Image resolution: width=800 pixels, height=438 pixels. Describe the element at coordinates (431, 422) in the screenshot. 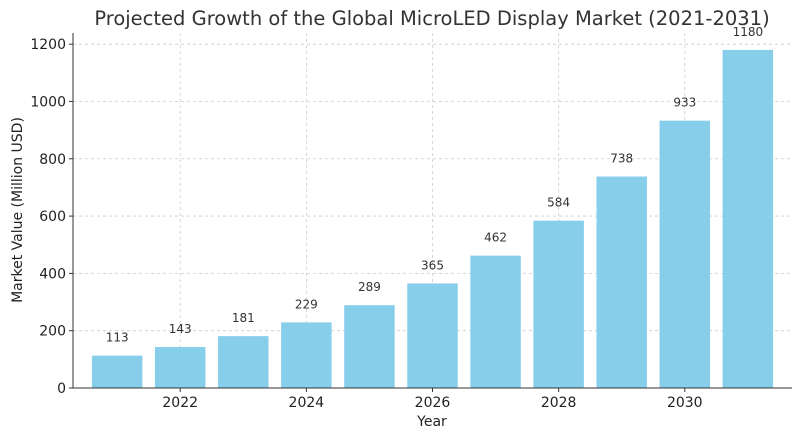

I see `x-axis-label: Year` at that location.